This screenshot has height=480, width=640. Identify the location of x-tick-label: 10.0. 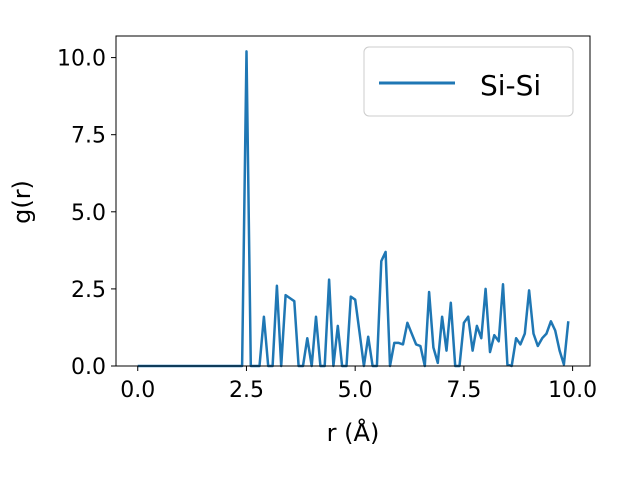
(572, 390).